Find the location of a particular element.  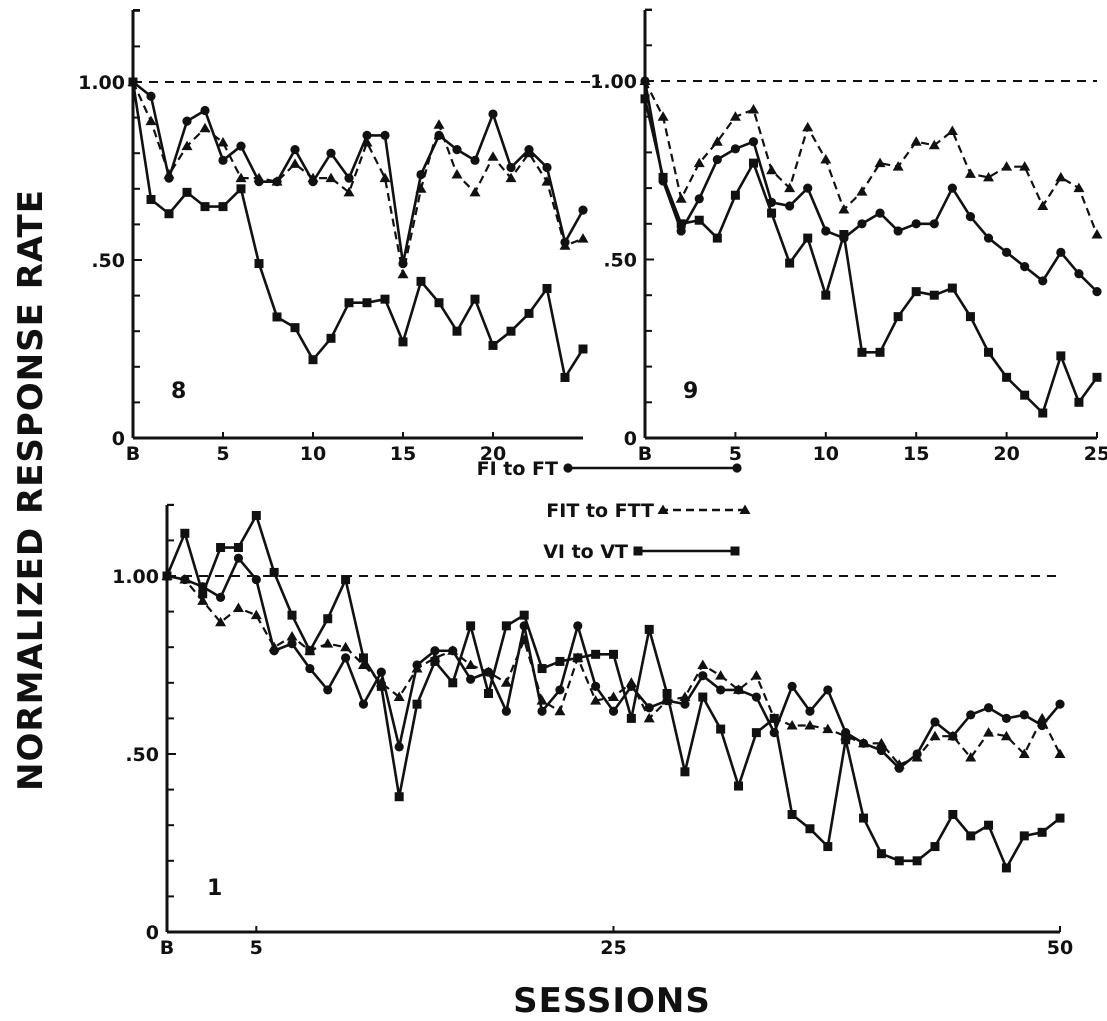

y-tick-label: 0 is located at coordinates (152, 933).